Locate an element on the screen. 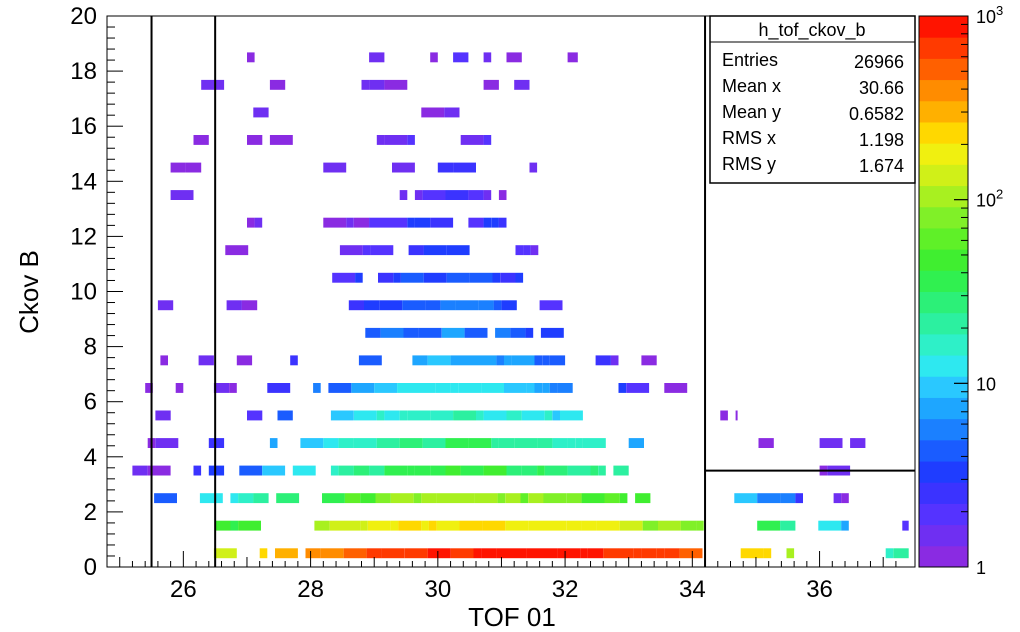 The width and height of the screenshot is (1020, 632). x-axis: 26 28 30 32 34 36 is located at coordinates (508, 577).